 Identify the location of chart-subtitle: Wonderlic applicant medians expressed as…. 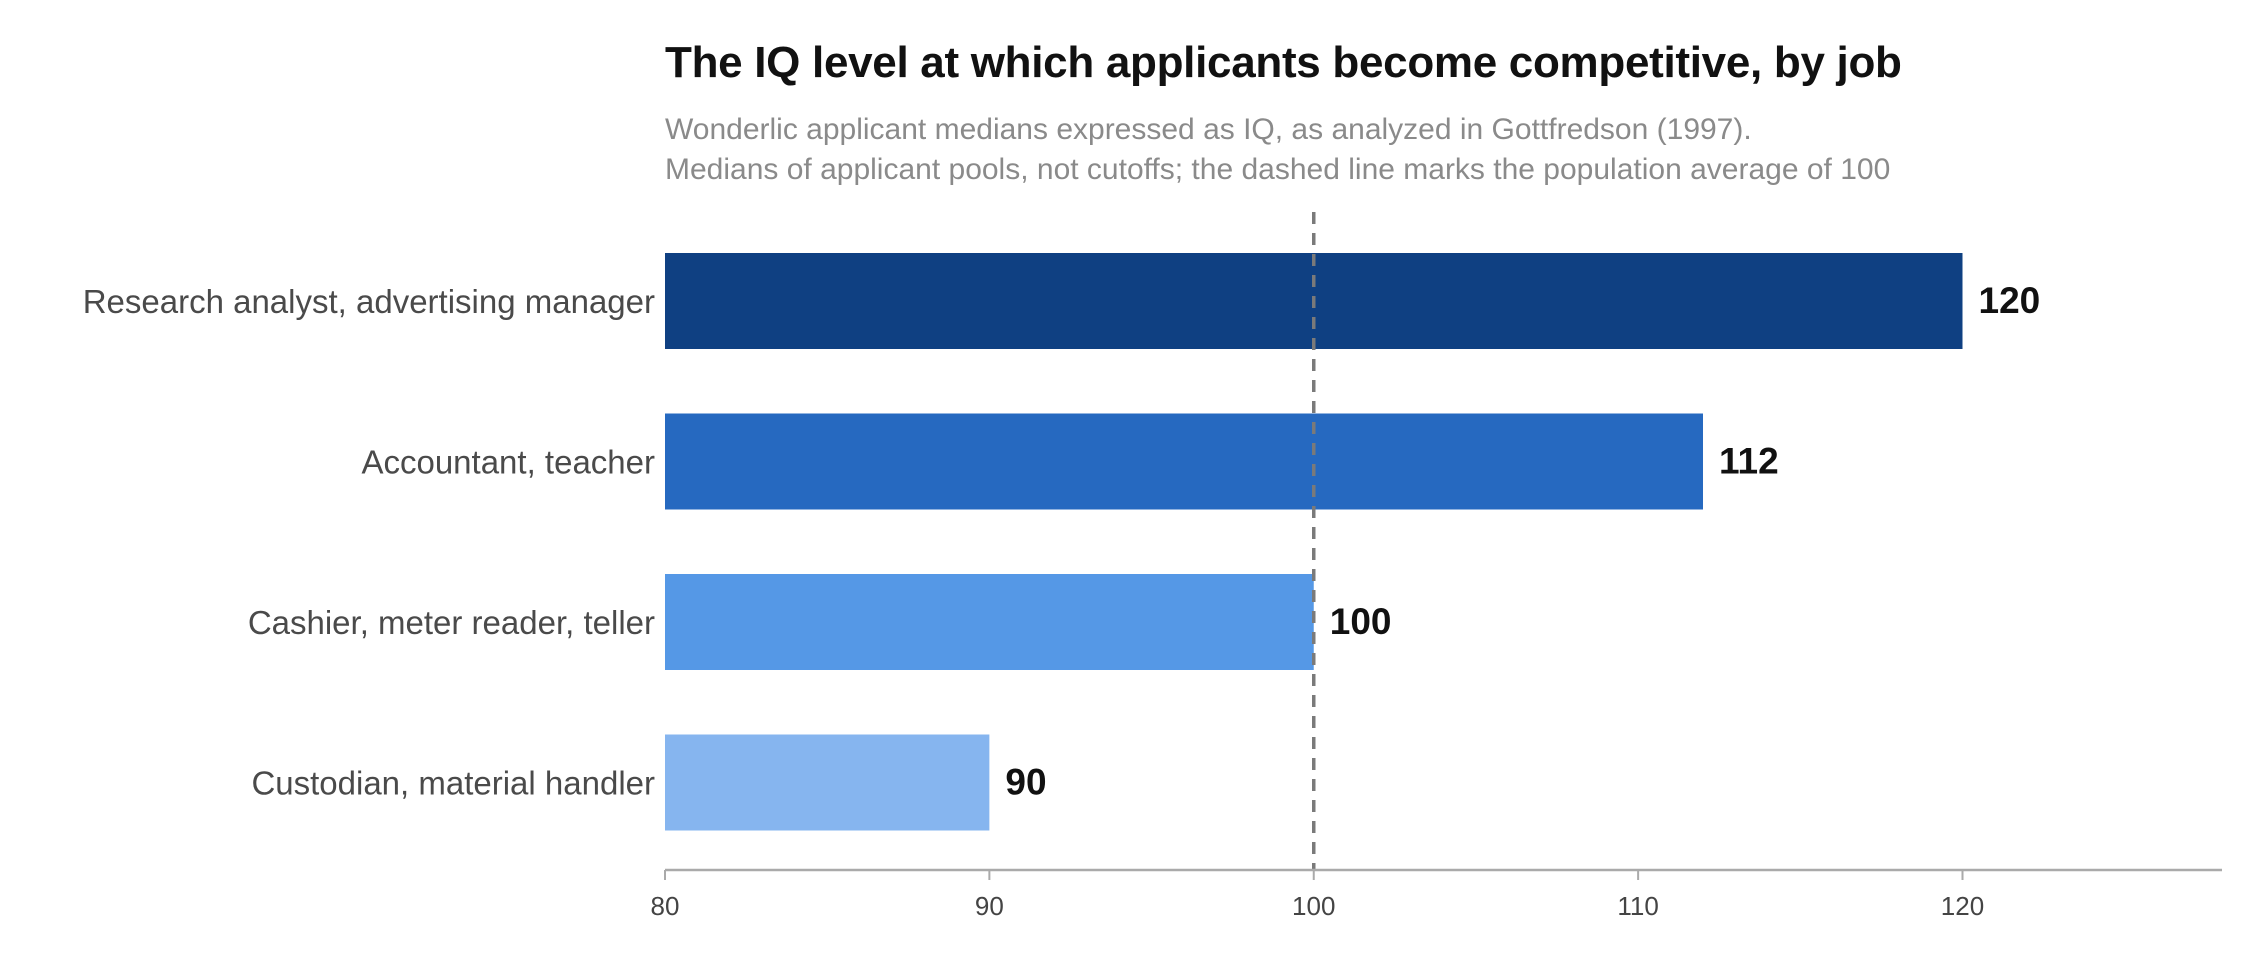
(1277, 150).